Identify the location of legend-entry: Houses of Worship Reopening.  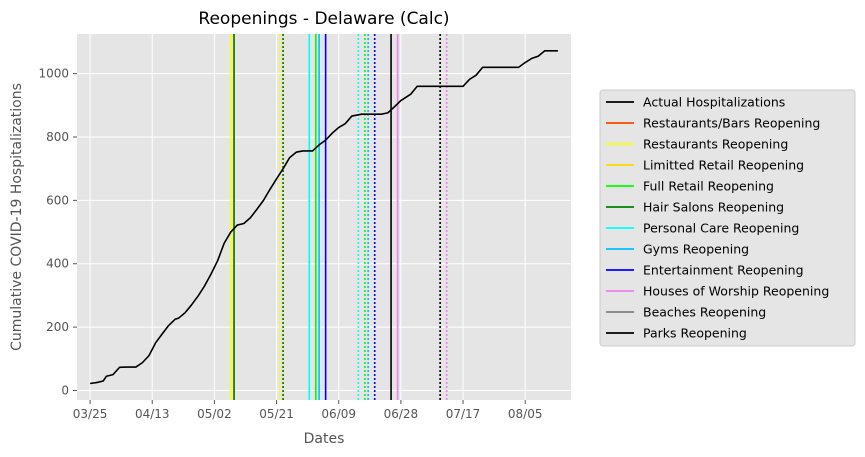
(736, 291).